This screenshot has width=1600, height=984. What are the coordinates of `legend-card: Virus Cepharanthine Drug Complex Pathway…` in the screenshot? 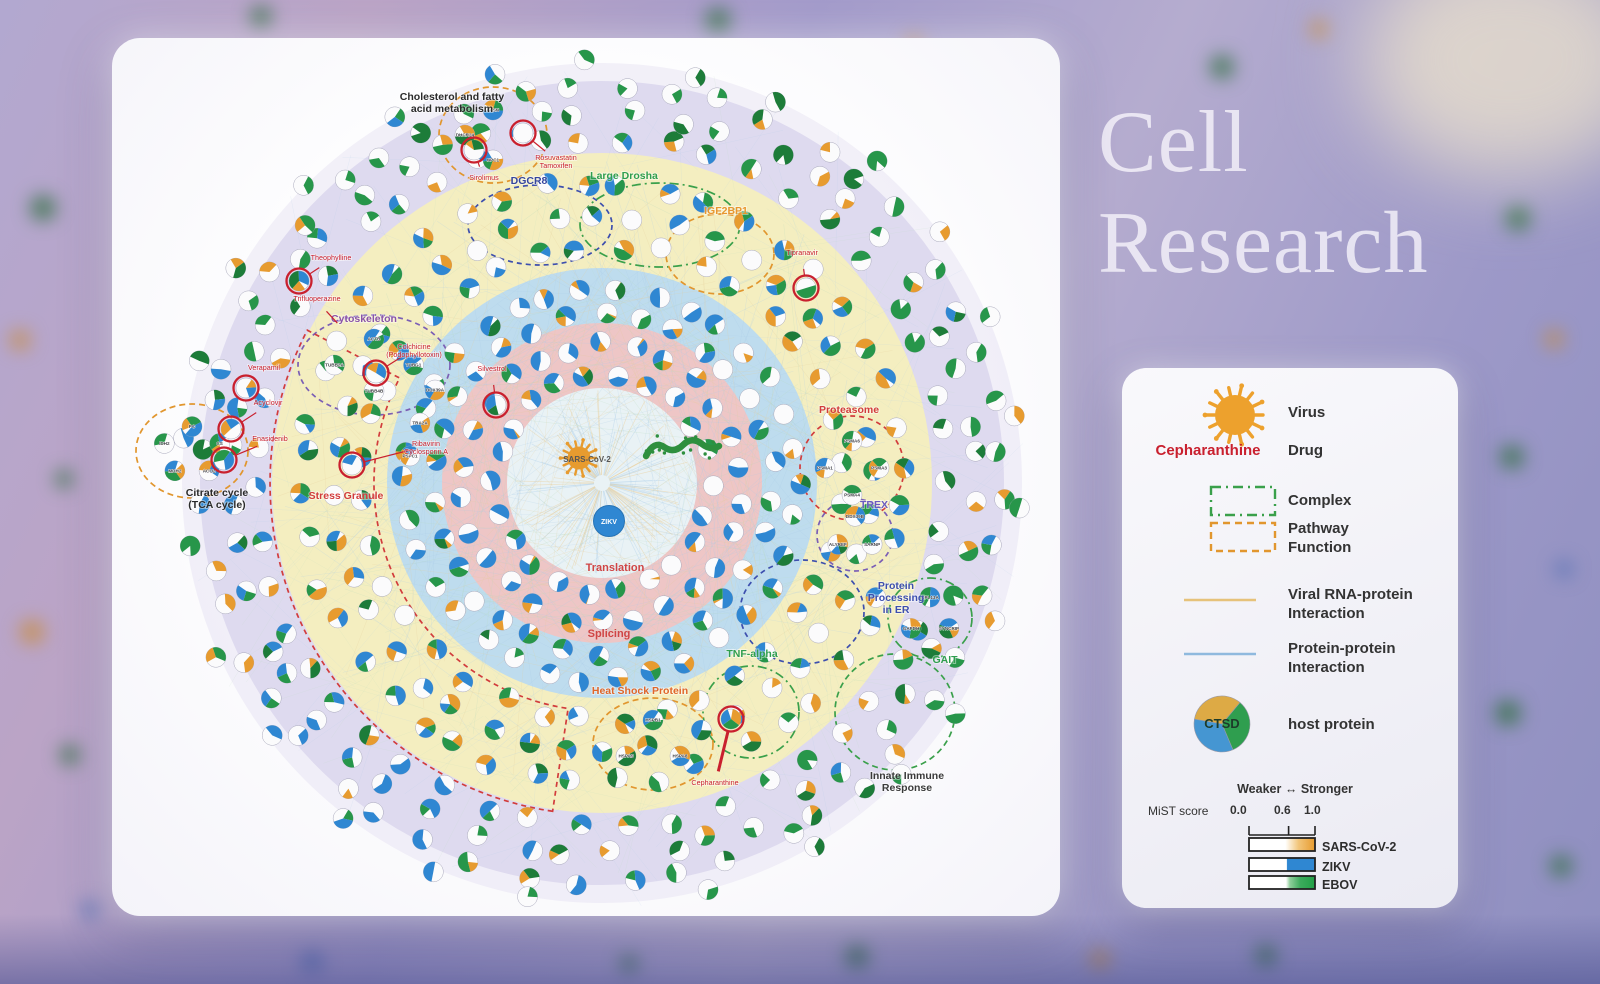 It's located at (1290, 638).